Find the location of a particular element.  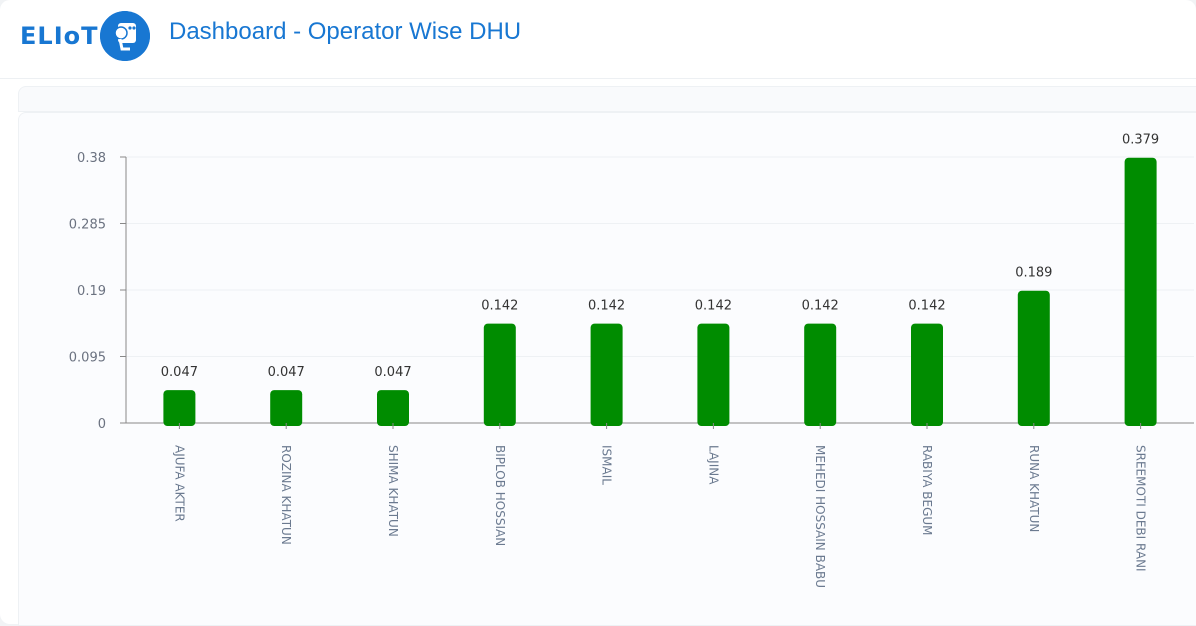

x-tick-label: MEHEDI HOSSAIN BABU is located at coordinates (820, 516).